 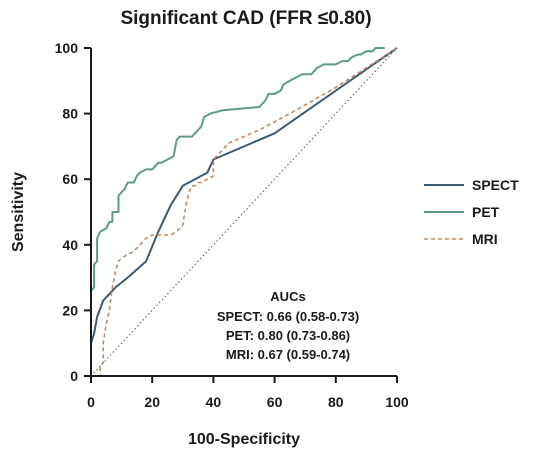 I want to click on y-tick-label: 0, so click(x=74, y=376).